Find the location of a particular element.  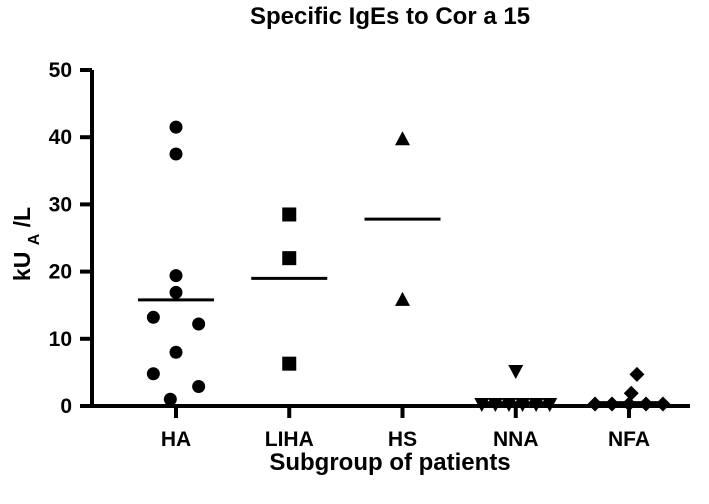

y-axis-title: kU A /L is located at coordinates (26, 244).